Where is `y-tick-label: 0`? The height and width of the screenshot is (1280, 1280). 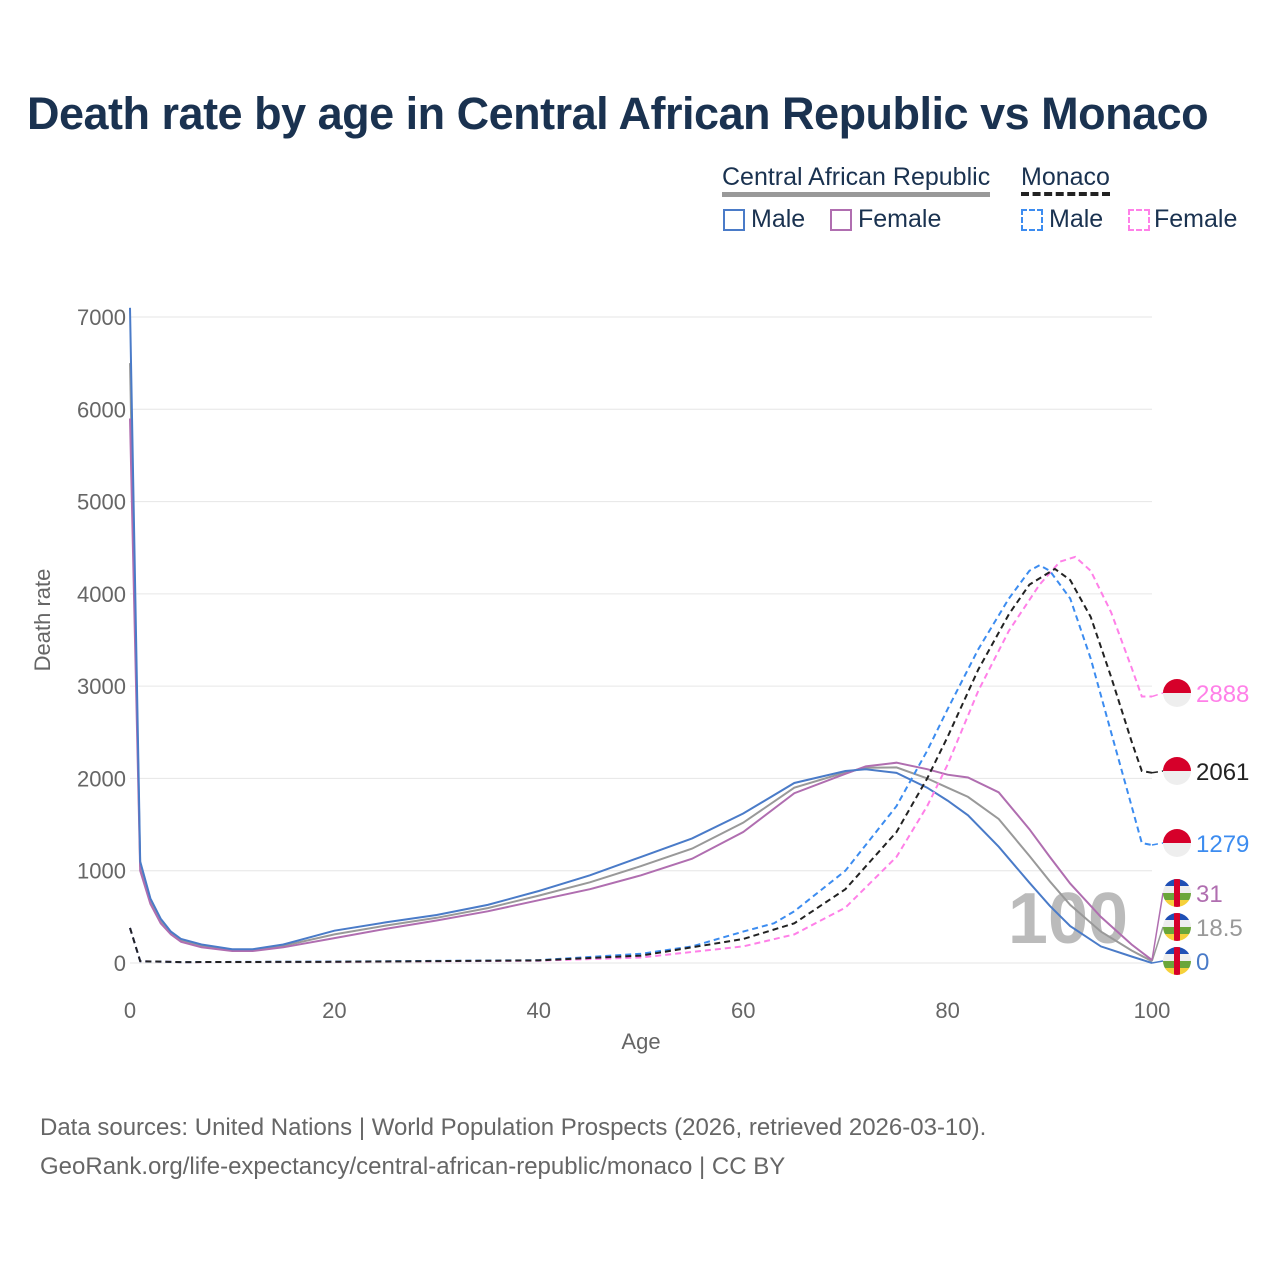
y-tick-label: 0 is located at coordinates (120, 963).